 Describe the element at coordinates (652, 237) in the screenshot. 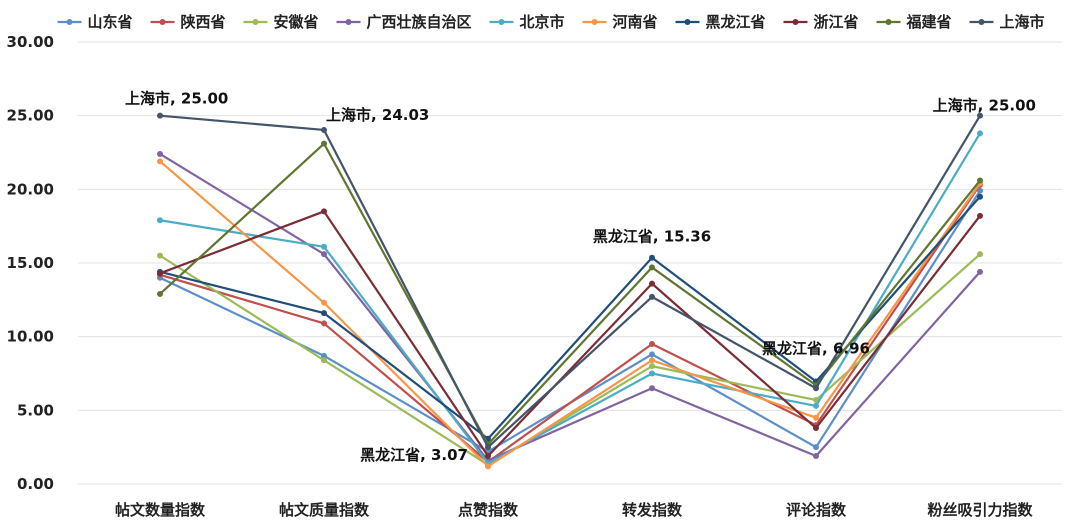

I see `data-label: 黑龙江省, 15.36` at that location.